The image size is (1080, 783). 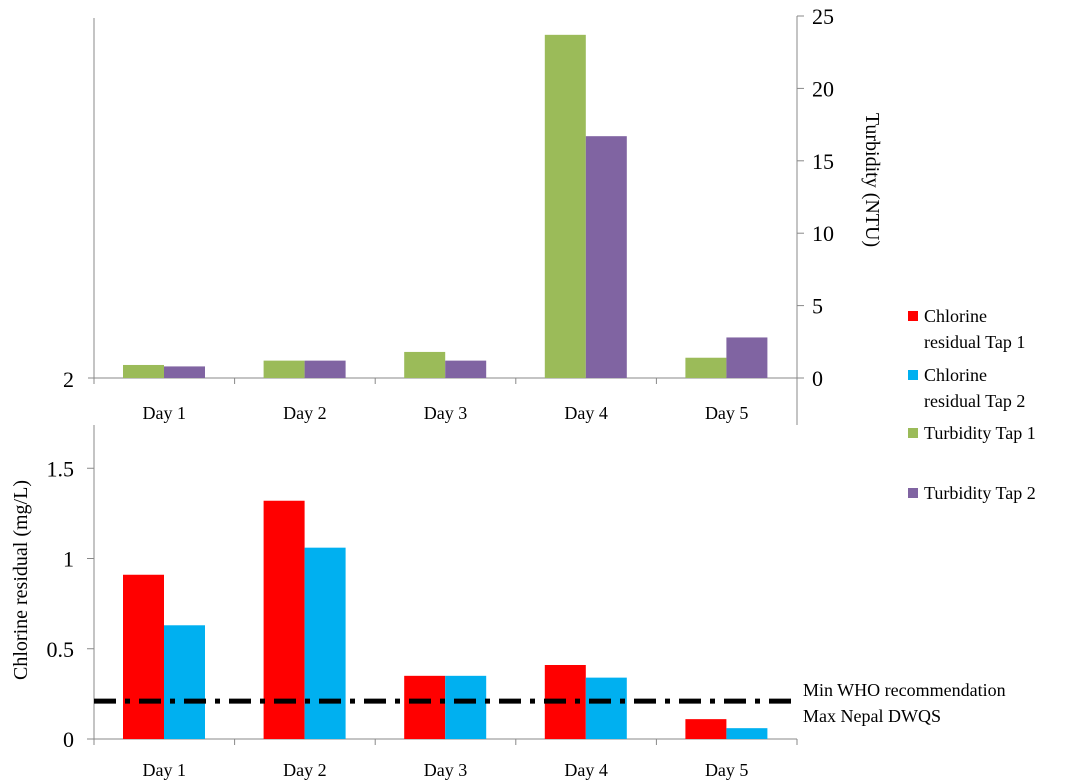 I want to click on legend-label: Turbidity Tap 1, so click(x=980, y=433).